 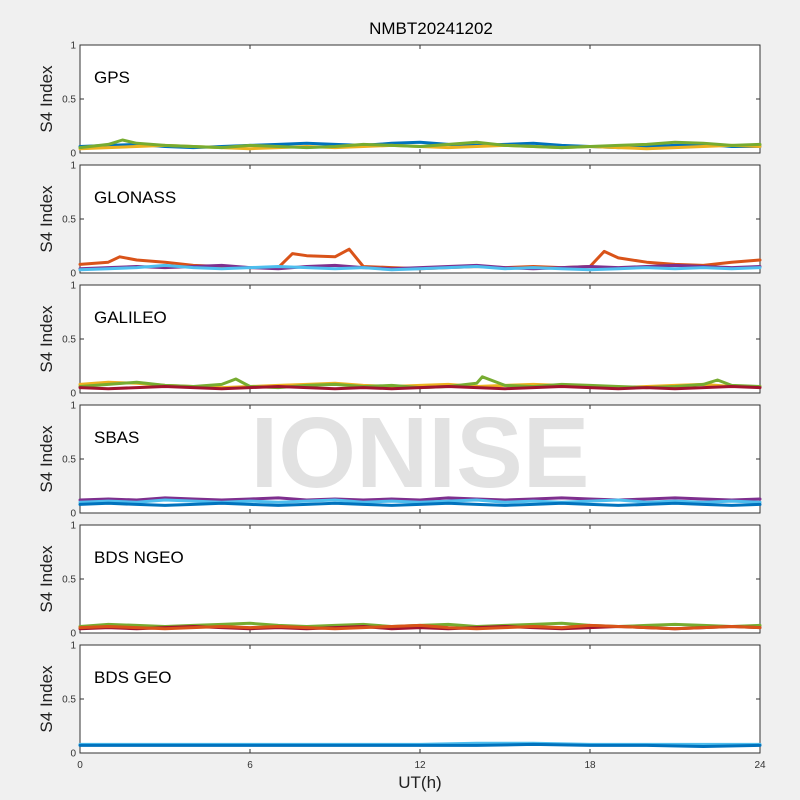 What do you see at coordinates (420, 453) in the screenshot?
I see `watermark-text: IONISE` at bounding box center [420, 453].